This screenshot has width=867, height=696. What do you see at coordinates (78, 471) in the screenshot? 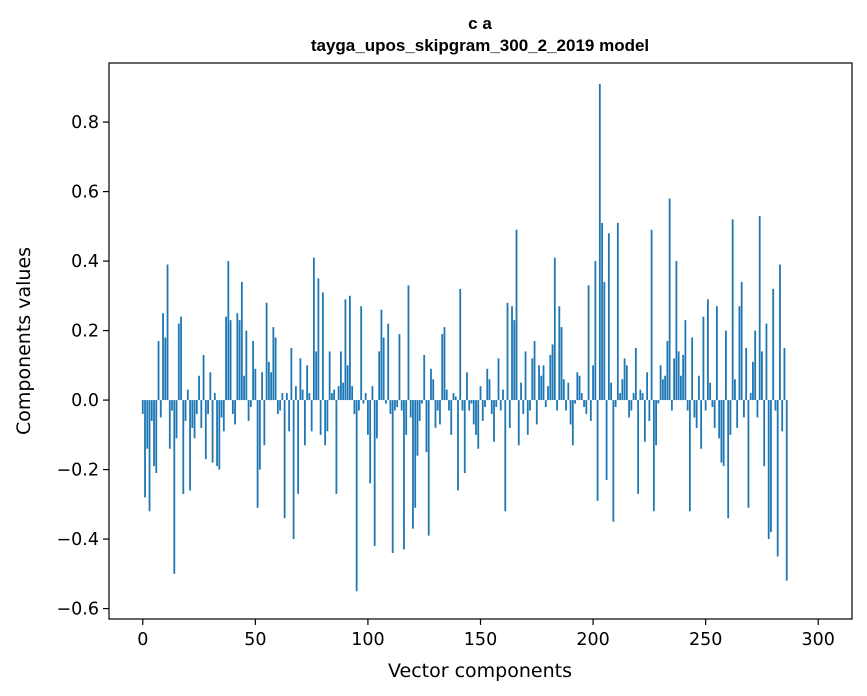
I see `y-tick-label: −0.2` at bounding box center [78, 471].